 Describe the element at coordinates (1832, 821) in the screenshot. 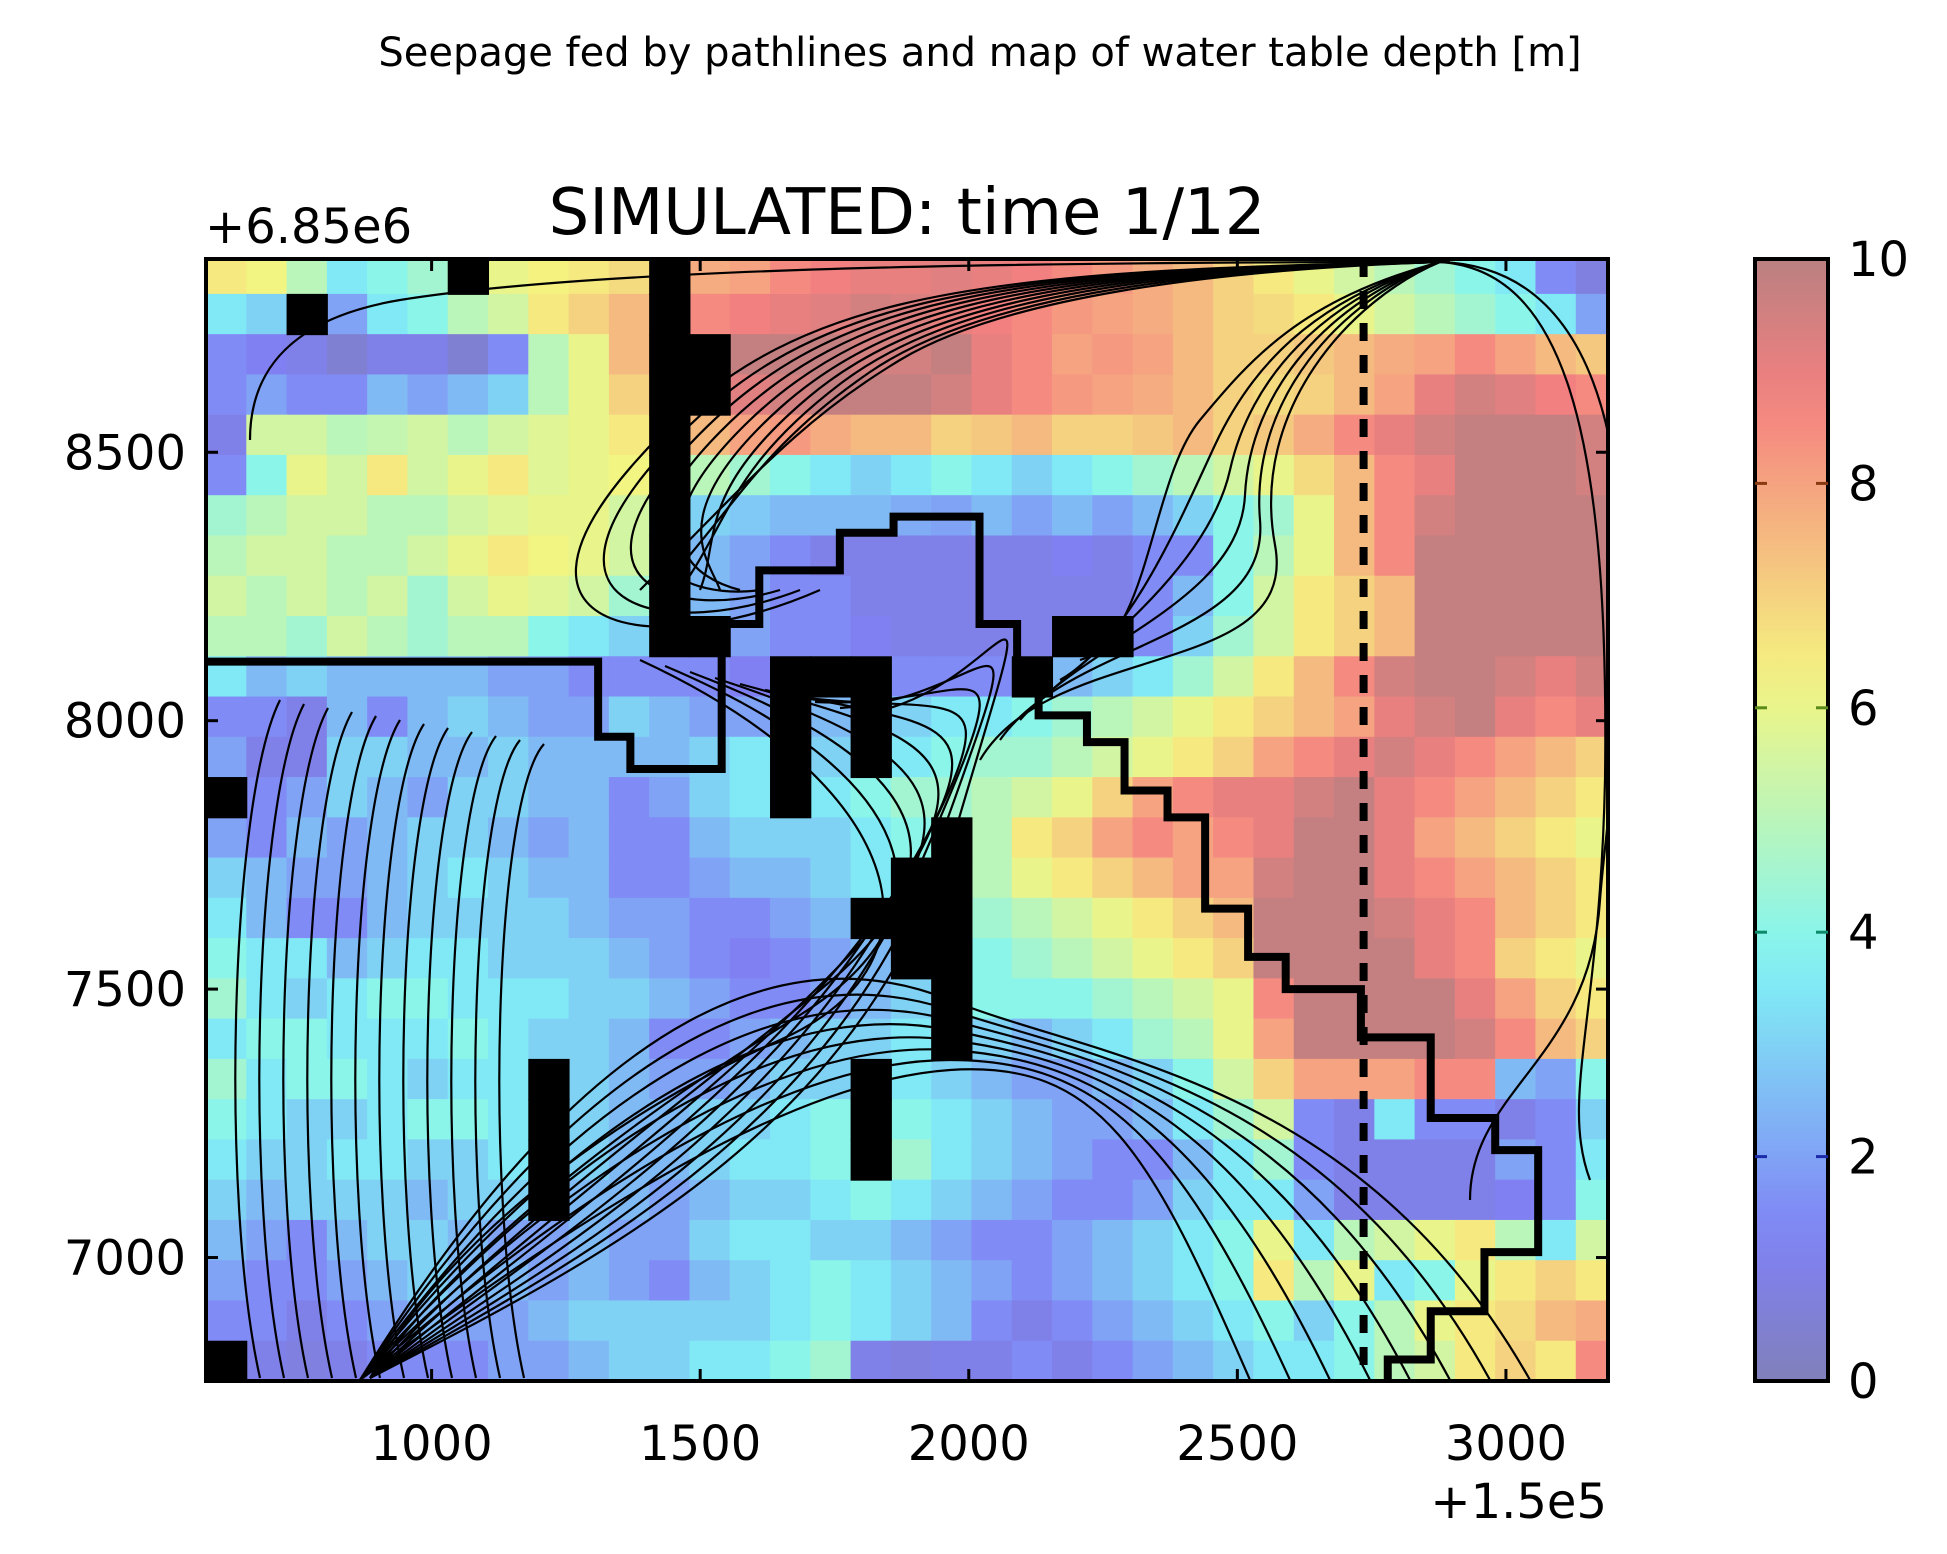

I see `colorbar-ticks: 0 2 4 6 8 10` at that location.